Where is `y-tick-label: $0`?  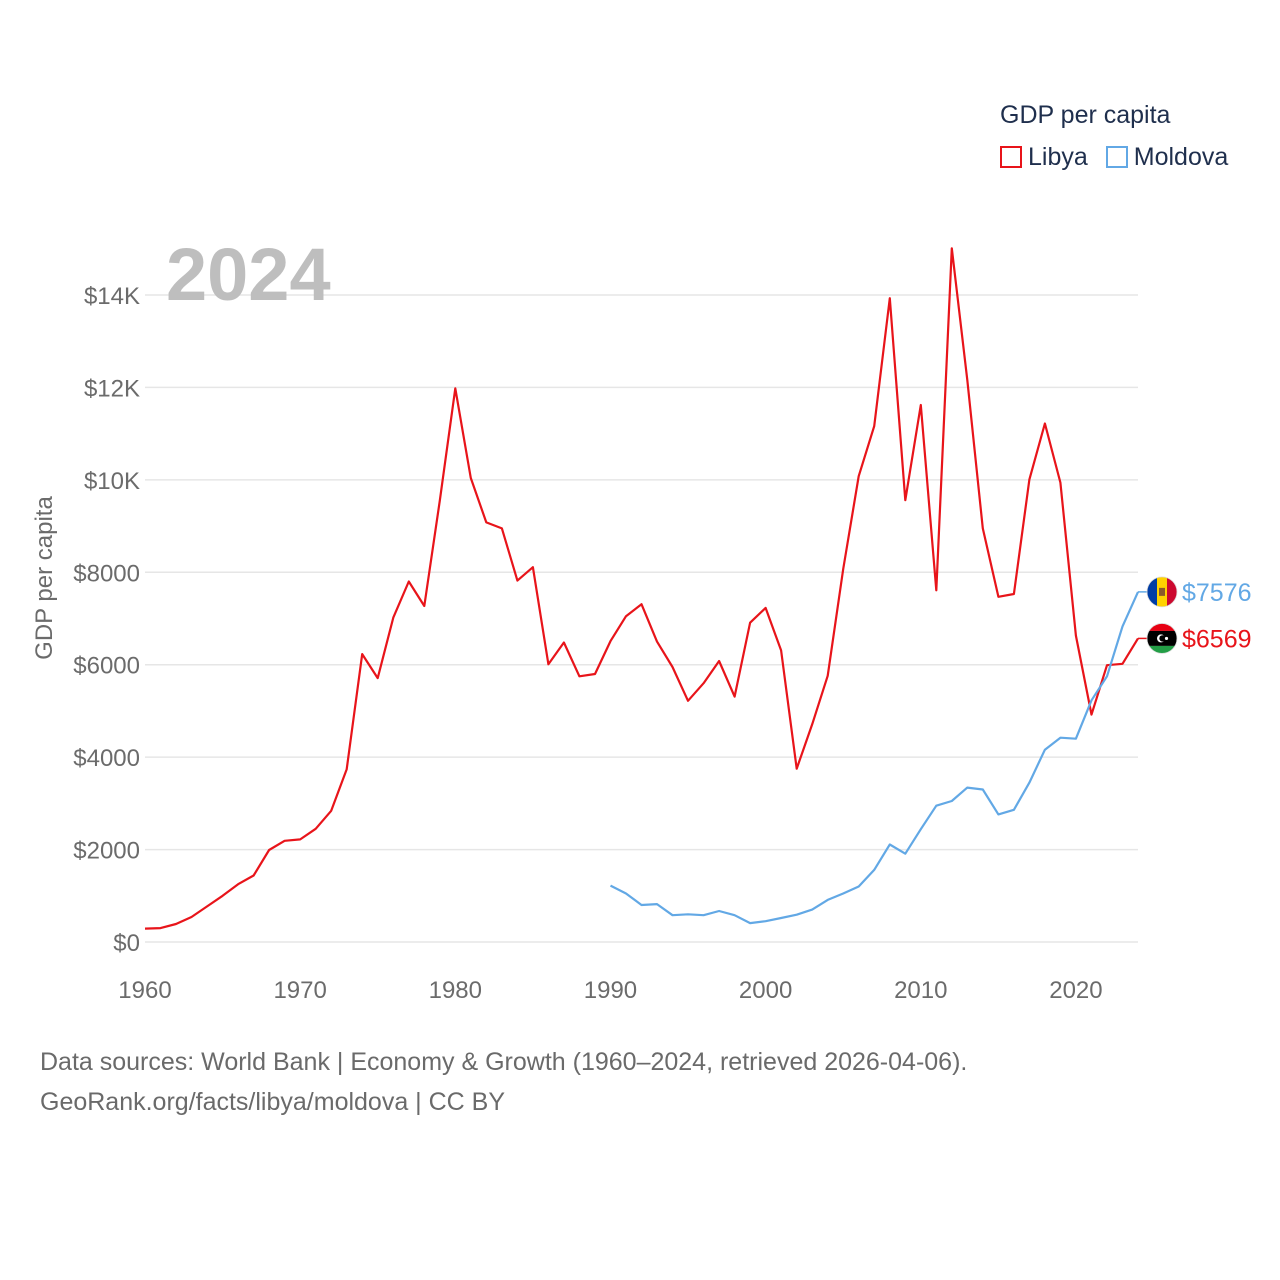 y-tick-label: $0 is located at coordinates (126, 943).